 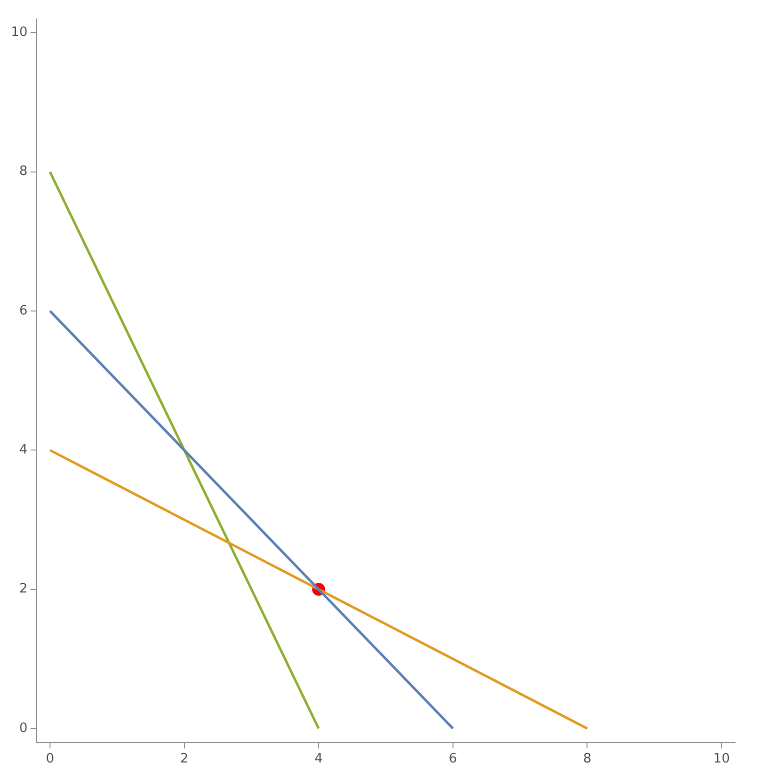 What do you see at coordinates (184, 759) in the screenshot?
I see `x-tick-label: 2` at bounding box center [184, 759].